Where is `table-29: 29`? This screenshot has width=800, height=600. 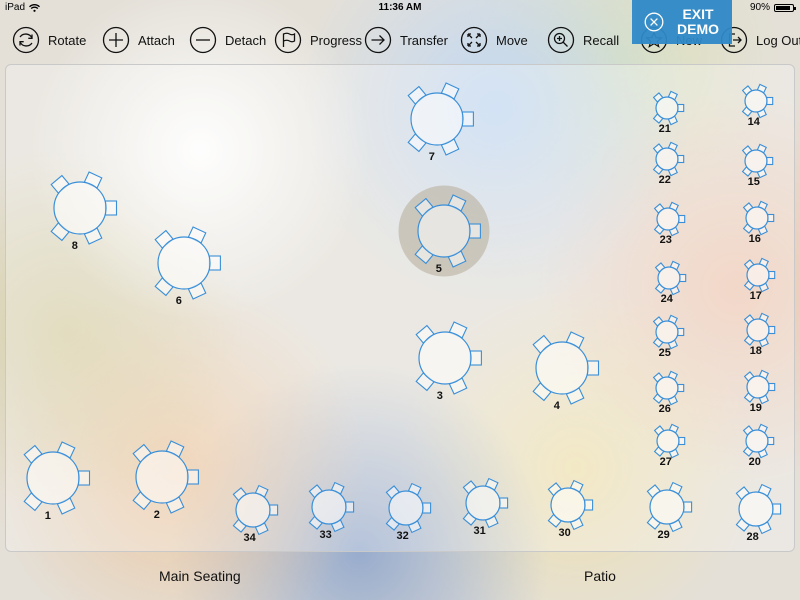
table-29: 29 is located at coordinates (669, 511).